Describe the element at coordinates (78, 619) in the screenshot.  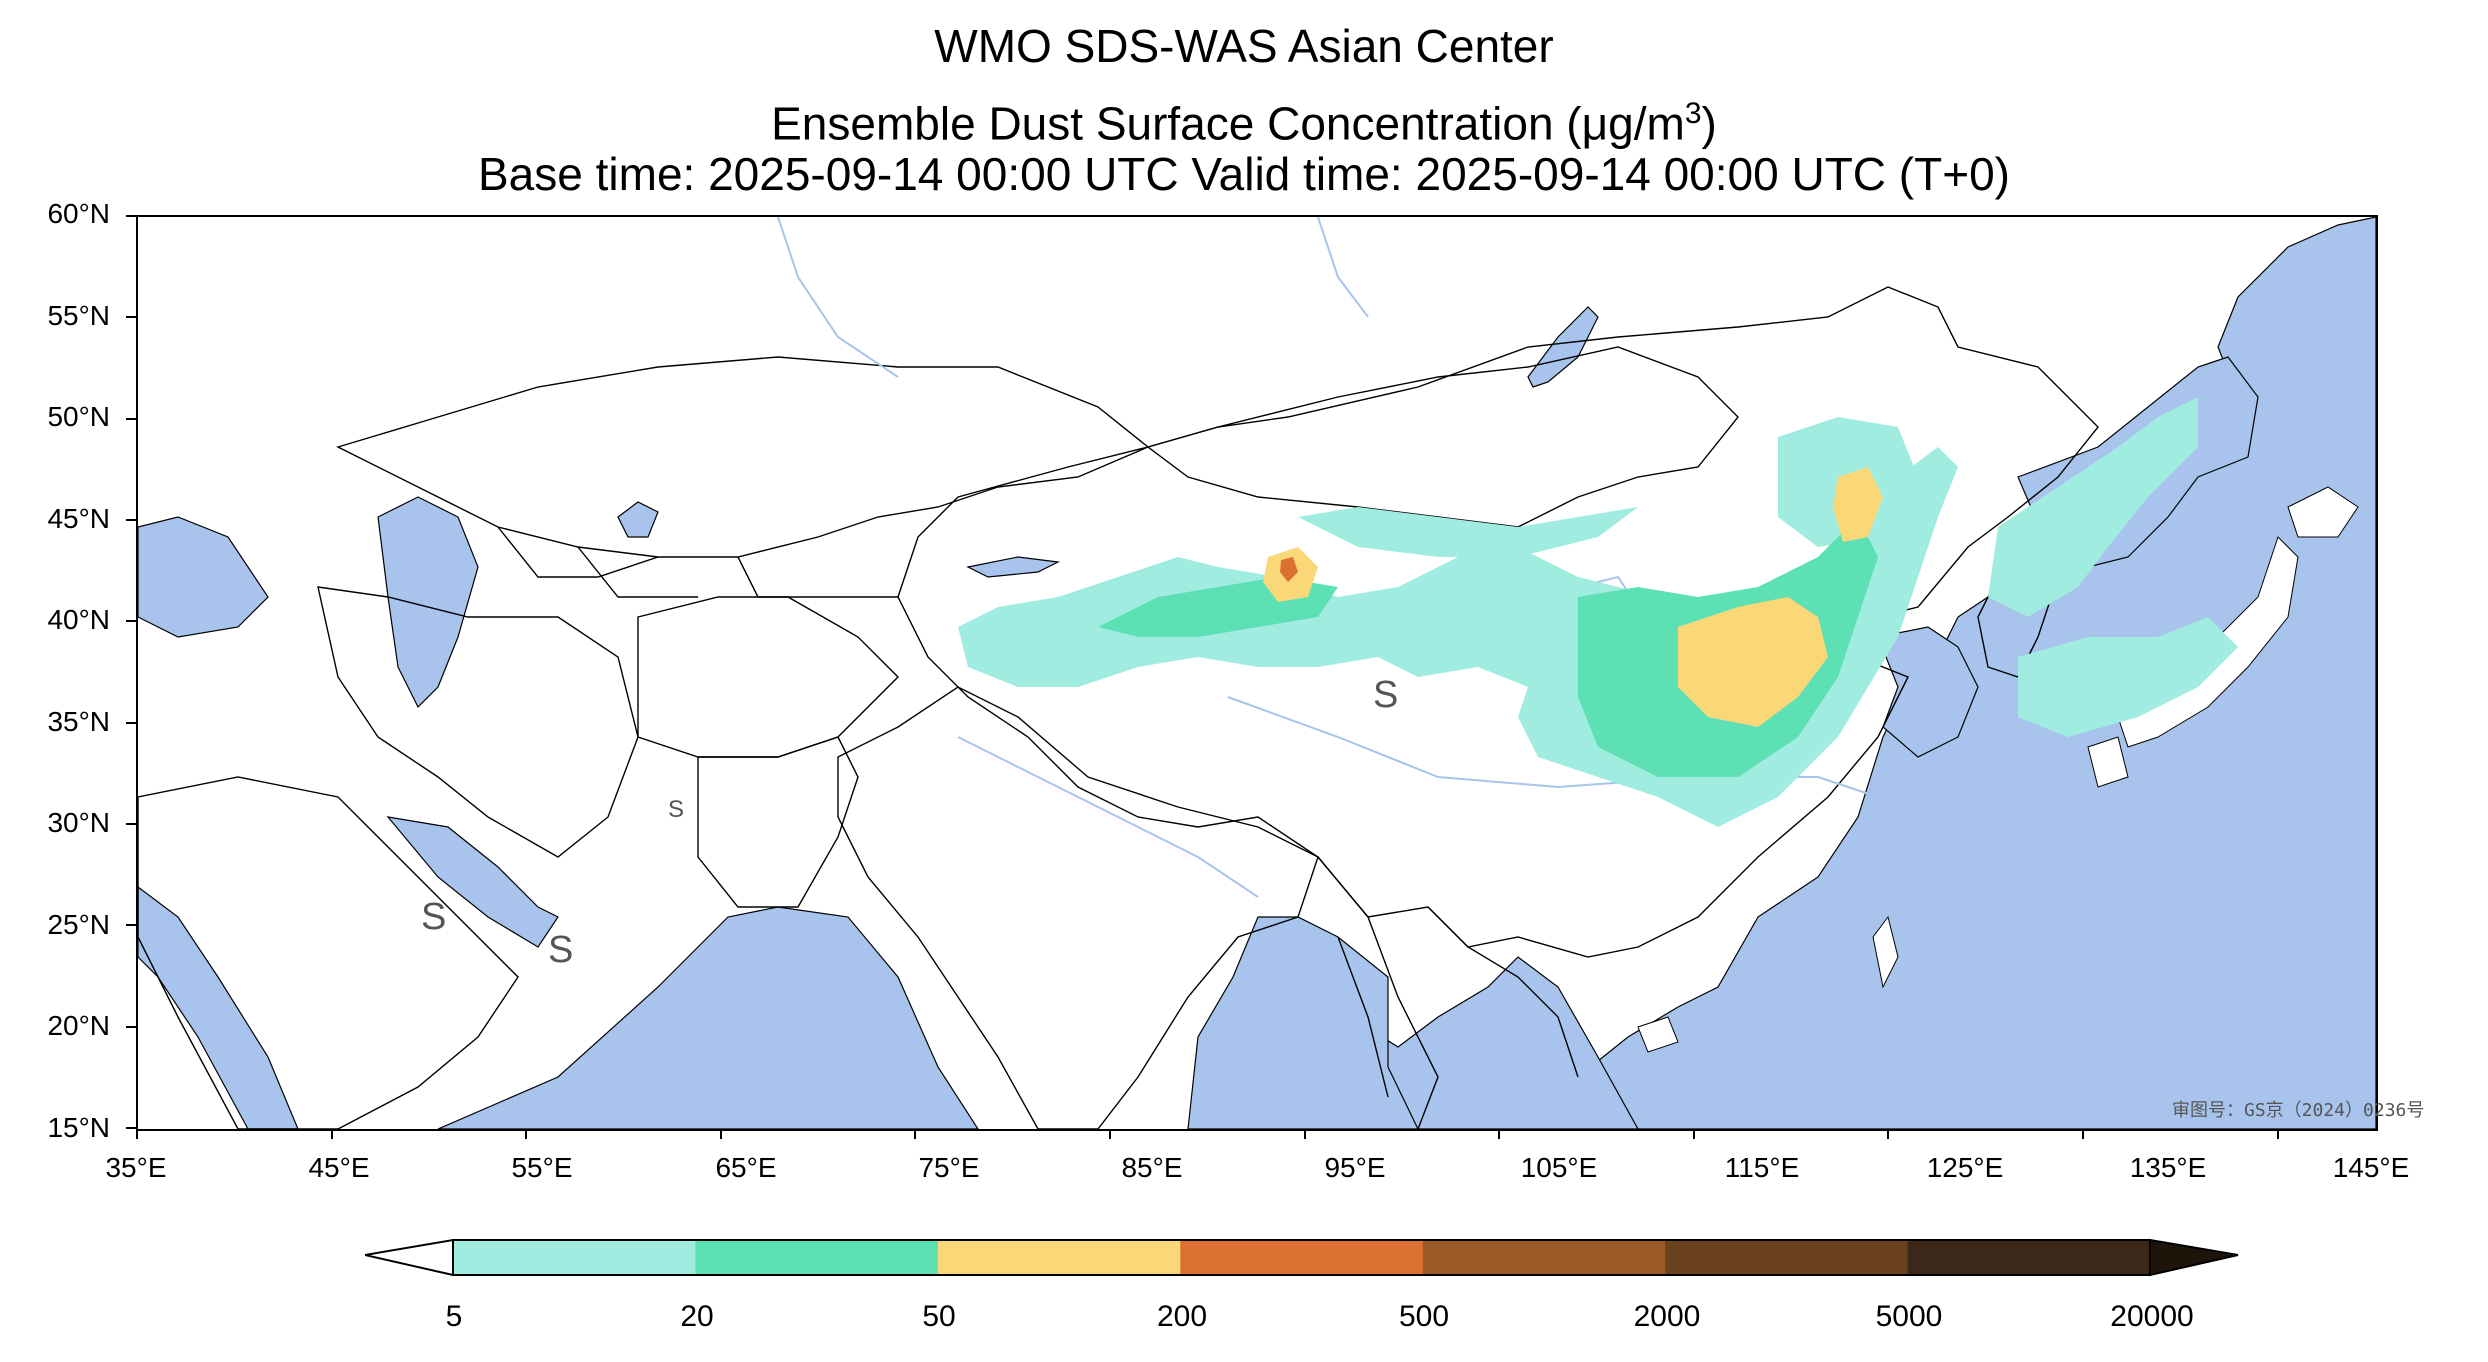
I see `lat-label: 40°N` at that location.